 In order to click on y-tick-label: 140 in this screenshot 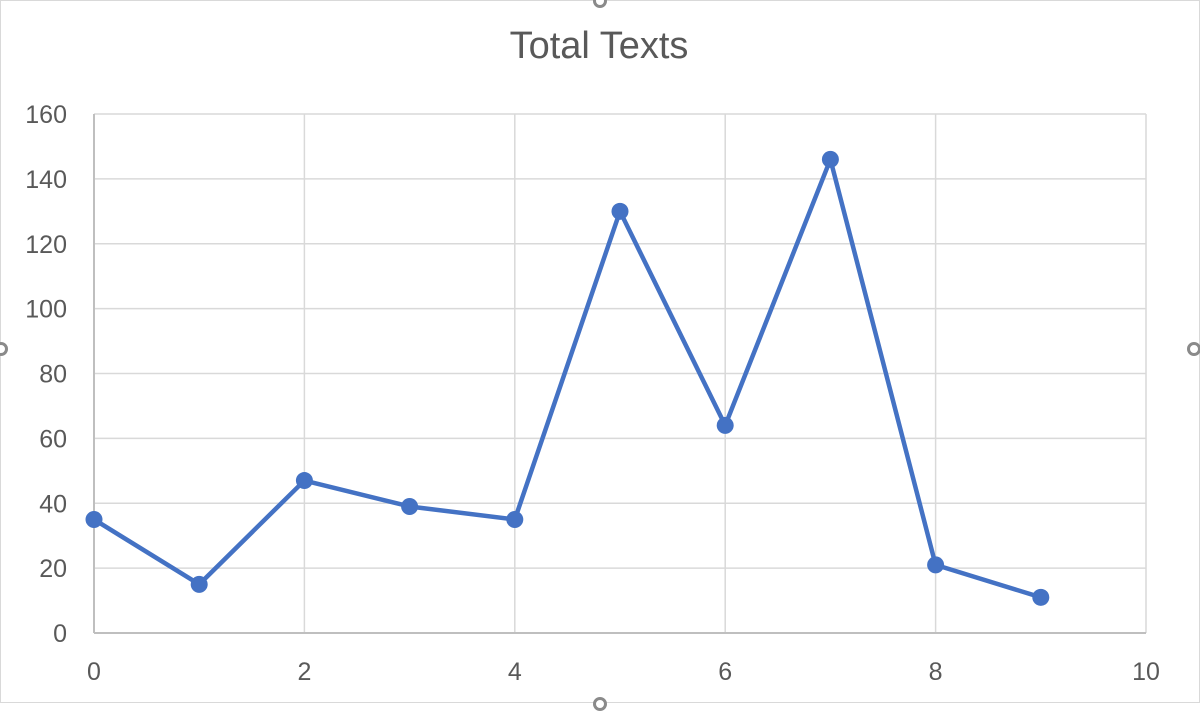, I will do `click(46, 180)`.